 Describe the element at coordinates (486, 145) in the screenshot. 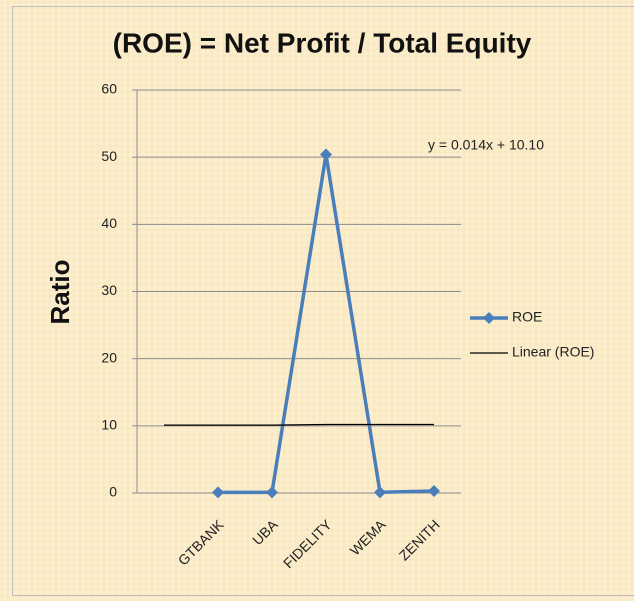

I see `trendline-equation: y = 0.014x + 10.10` at that location.